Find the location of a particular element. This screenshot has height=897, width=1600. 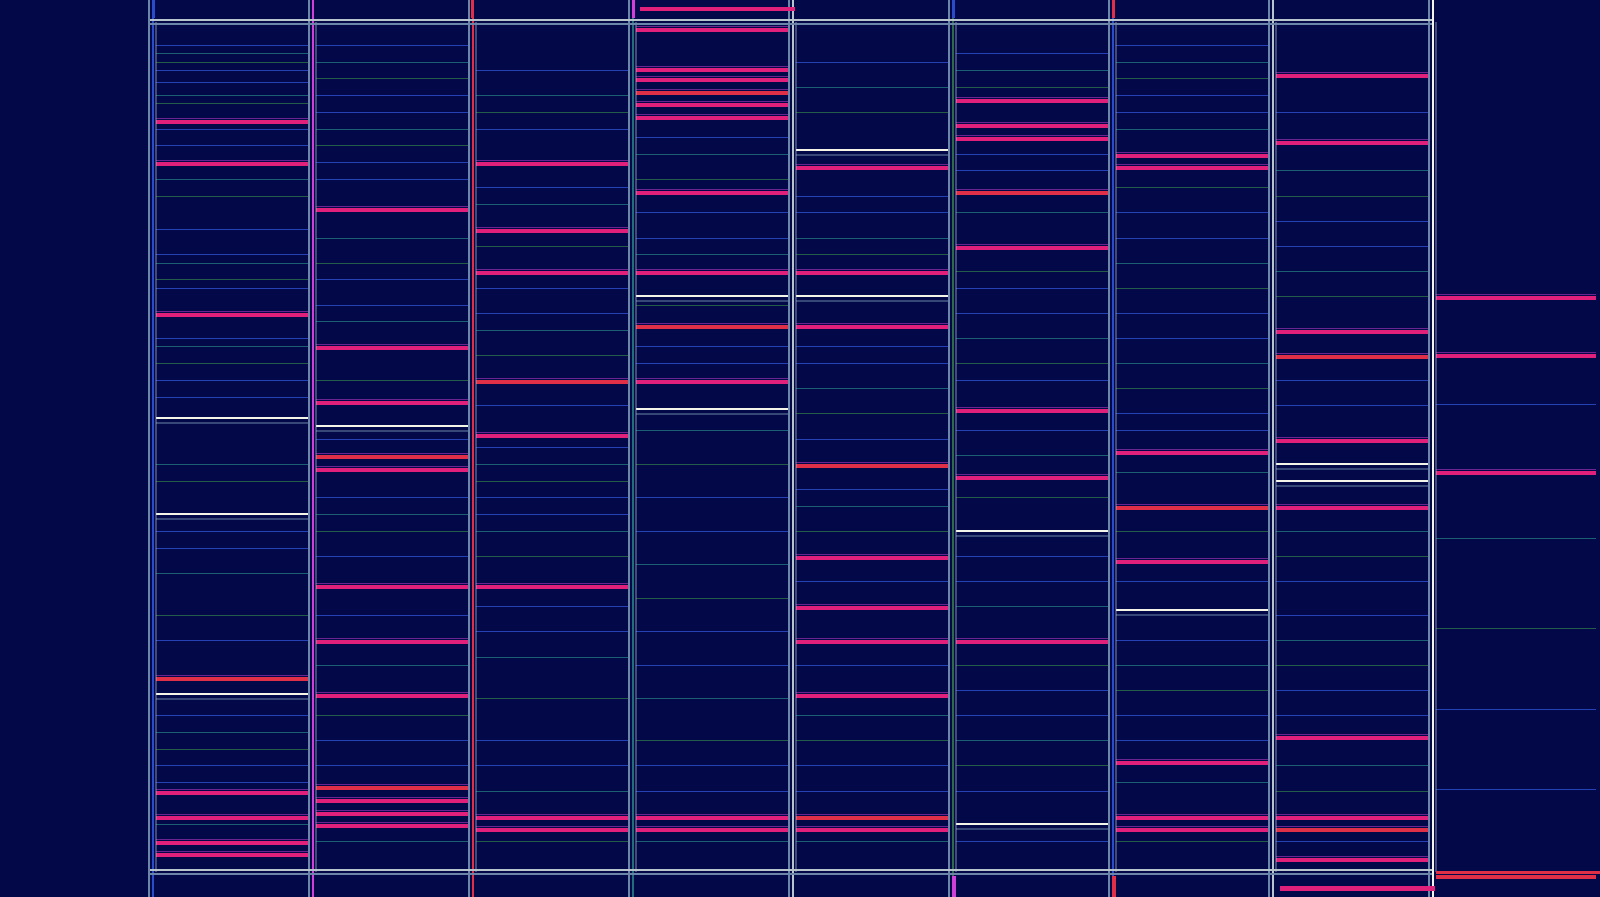

bottom-red-stub is located at coordinates (1518, 872).